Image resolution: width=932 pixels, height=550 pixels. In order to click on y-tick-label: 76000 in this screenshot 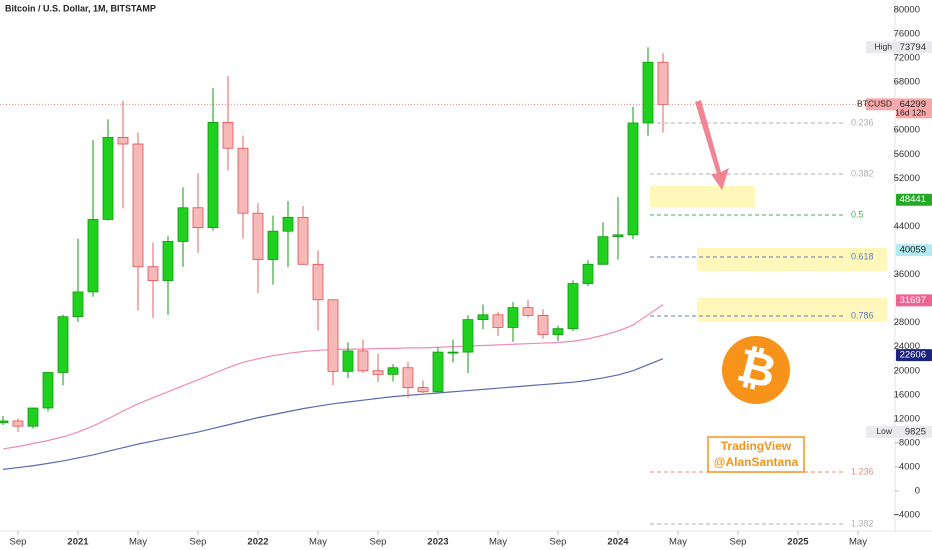, I will do `click(907, 33)`.